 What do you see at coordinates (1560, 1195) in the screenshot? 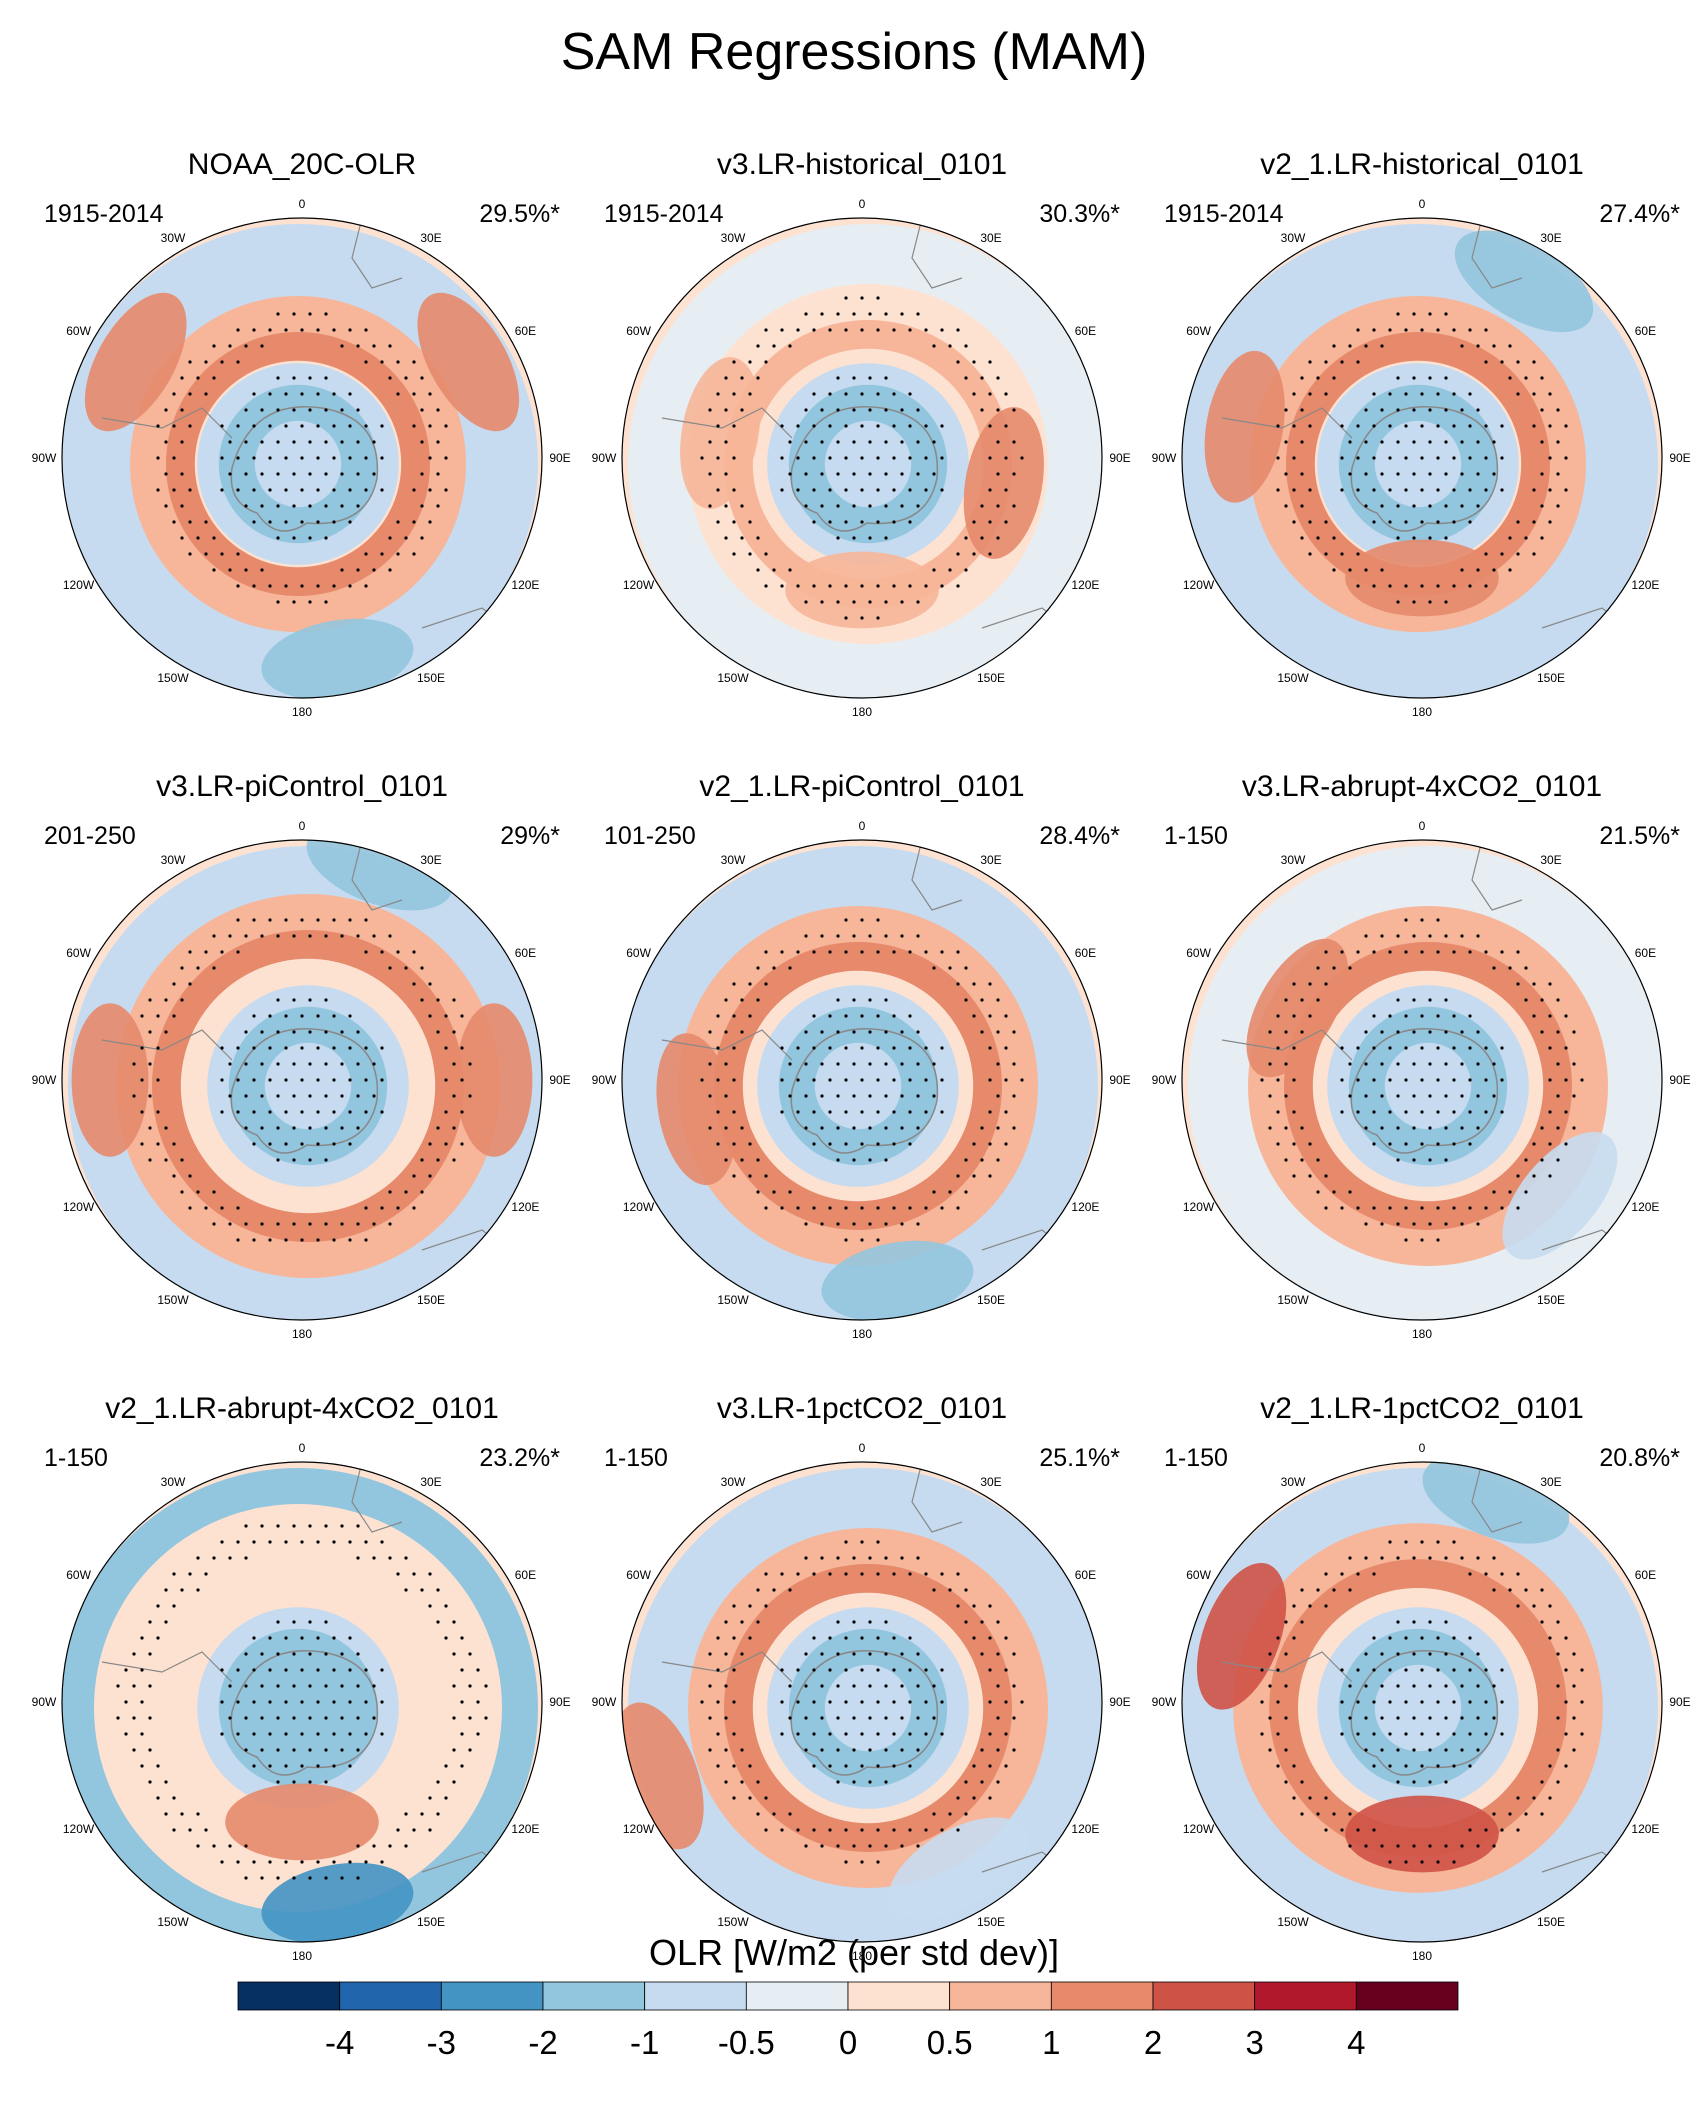
I see `field-anomaly` at bounding box center [1560, 1195].